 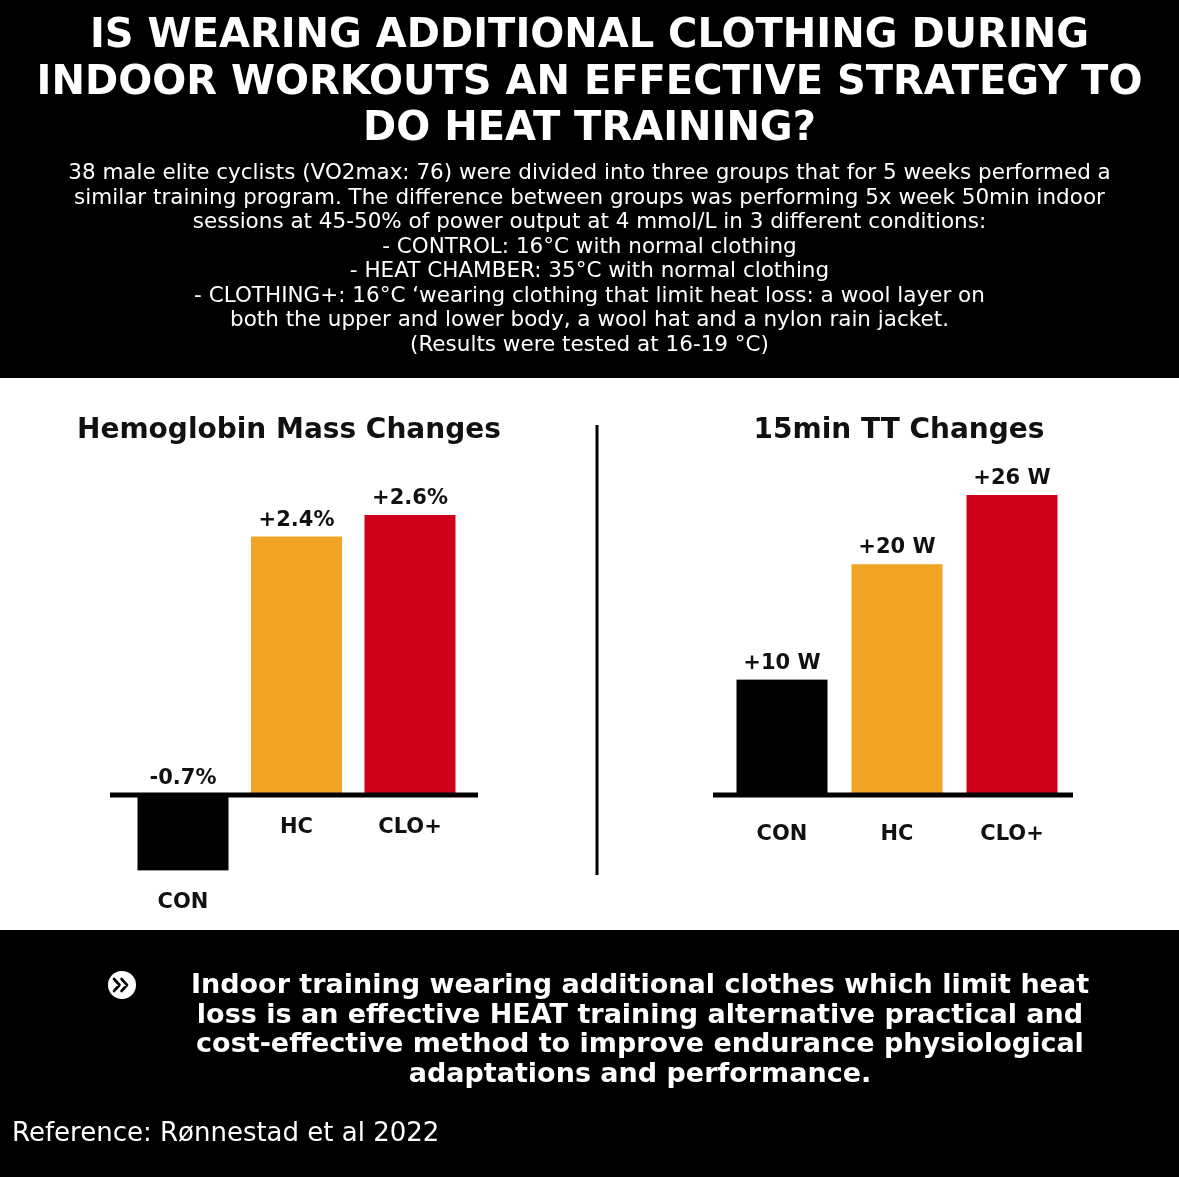 I want to click on text: - CLOTHING+: 16°C ‘wearing clothing that limit heat loss: a wool layer on both the upper and lower body, a wool hat and a nylon rain jacket., so click(x=589, y=306).